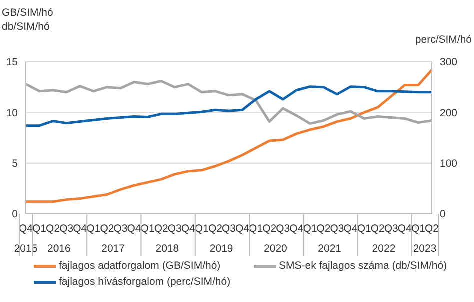 The width and height of the screenshot is (474, 302). I want to click on y2-tick-label: 300, so click(449, 62).